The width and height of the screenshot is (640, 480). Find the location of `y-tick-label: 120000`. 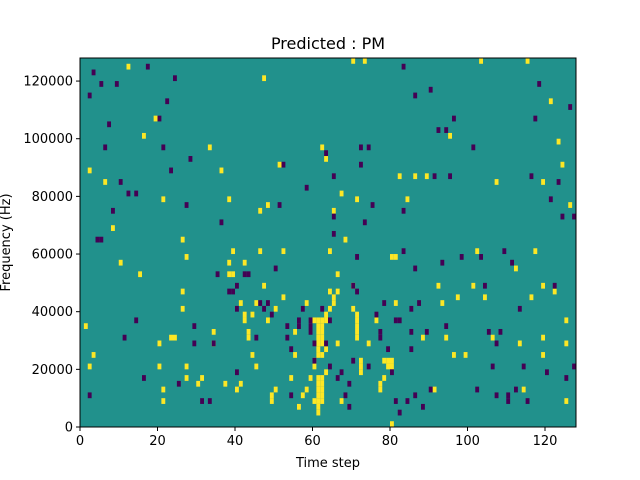

y-tick-label: 120000 is located at coordinates (48, 82).